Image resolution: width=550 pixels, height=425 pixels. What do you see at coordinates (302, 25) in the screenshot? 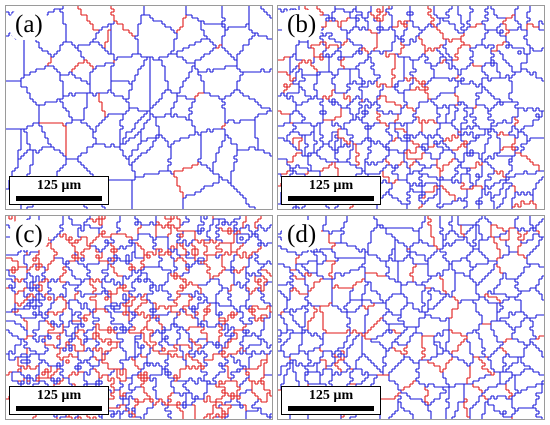
I see `panel-label: (b)` at bounding box center [302, 25].